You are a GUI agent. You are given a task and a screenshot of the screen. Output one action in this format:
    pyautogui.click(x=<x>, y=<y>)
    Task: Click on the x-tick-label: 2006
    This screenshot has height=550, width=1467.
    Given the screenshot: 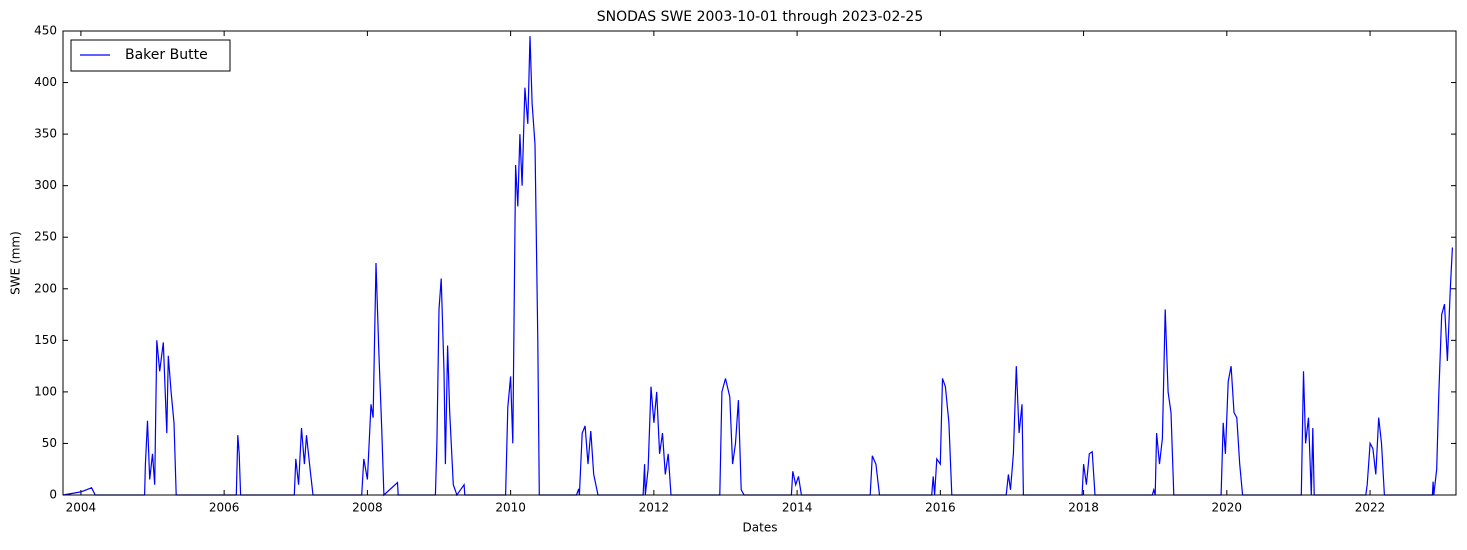 What is the action you would take?
    pyautogui.click(x=224, y=508)
    